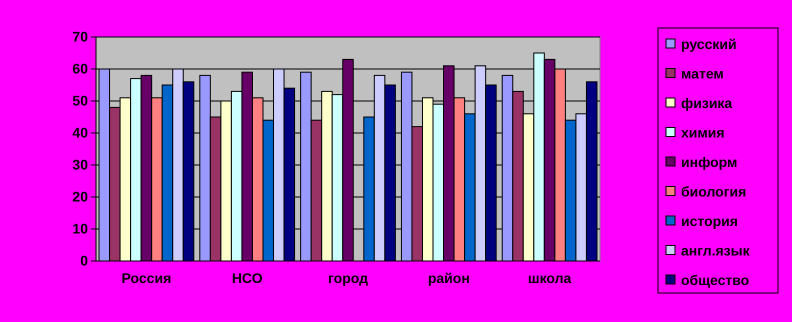 This screenshot has height=322, width=792. I want to click on x-tick-label: школа, so click(550, 278).